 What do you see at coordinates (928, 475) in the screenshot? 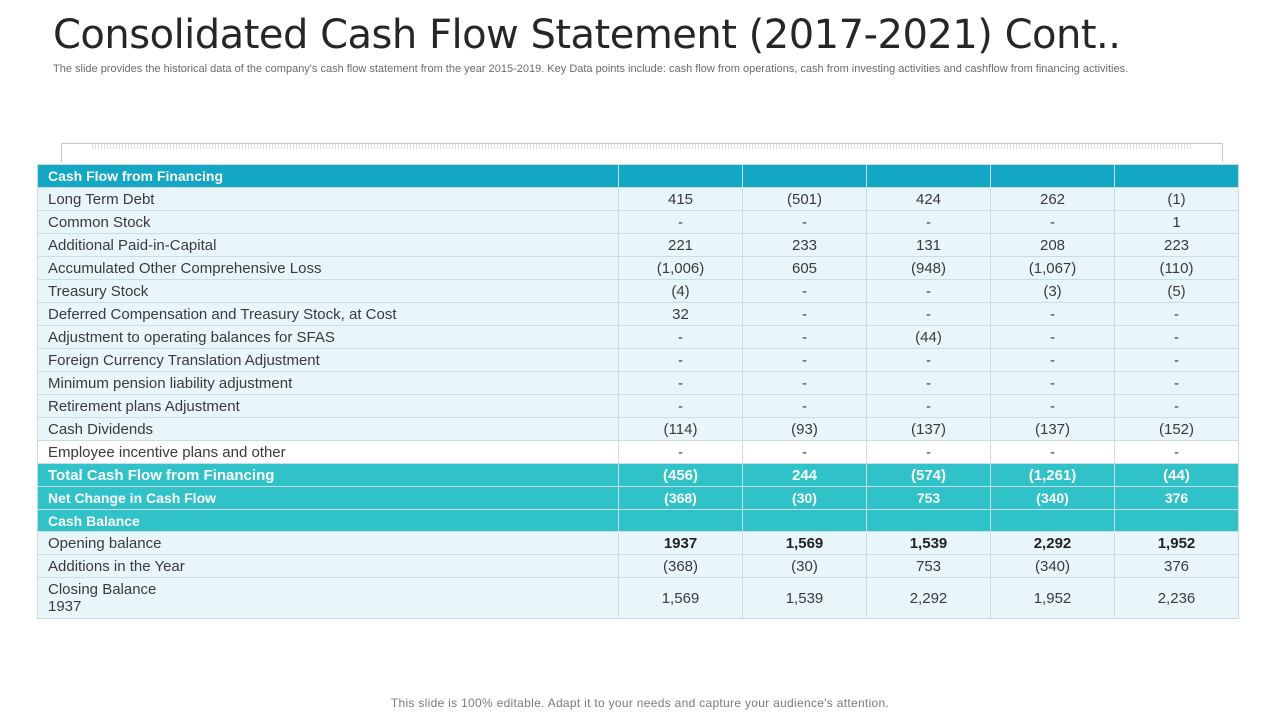
I see `table-cell: (574)` at bounding box center [928, 475].